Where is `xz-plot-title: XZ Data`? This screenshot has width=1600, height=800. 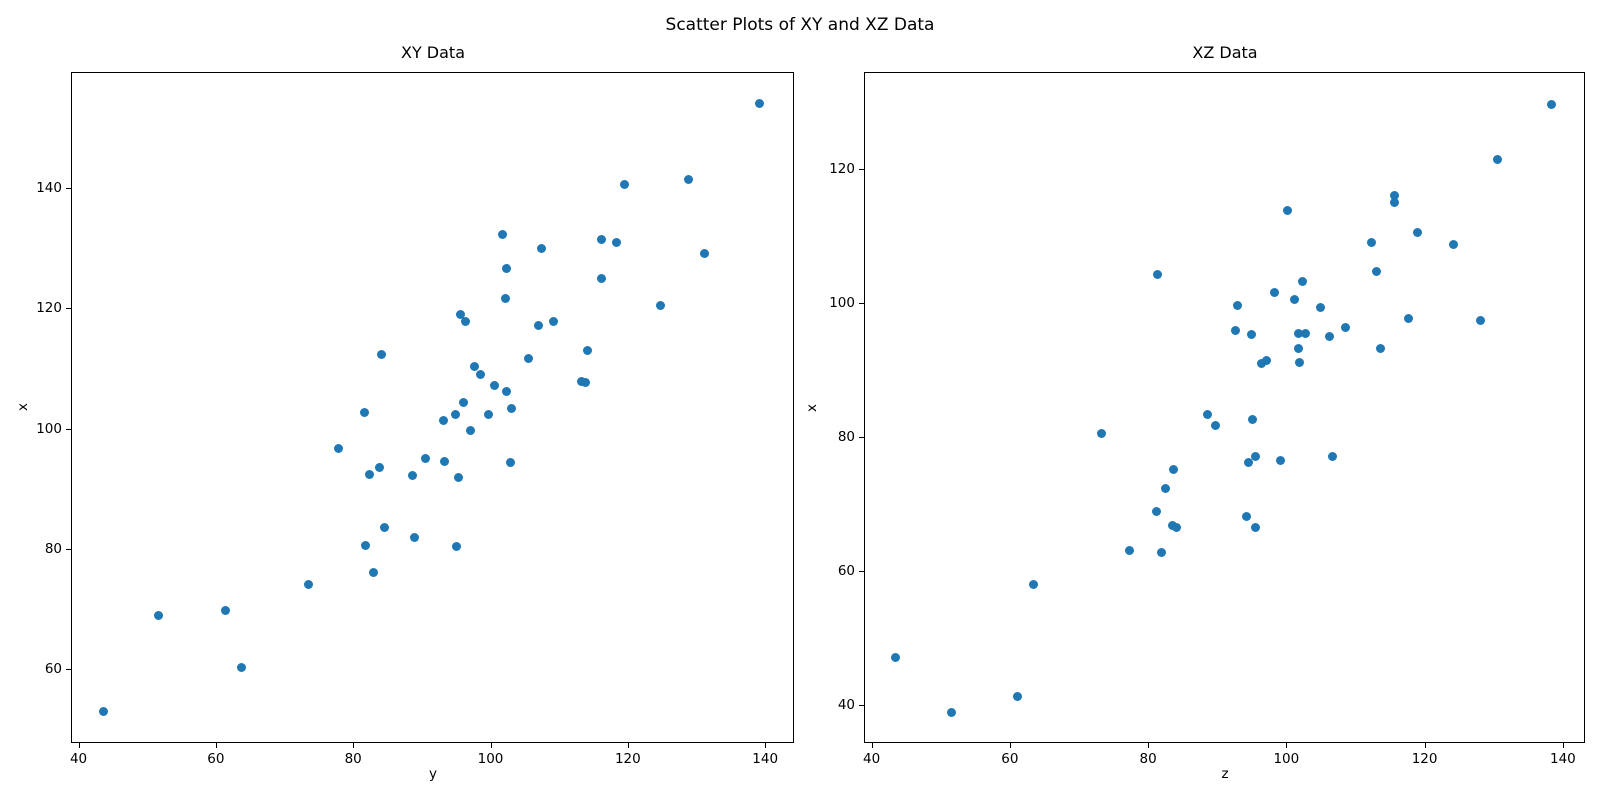
xz-plot-title: XZ Data is located at coordinates (1225, 52).